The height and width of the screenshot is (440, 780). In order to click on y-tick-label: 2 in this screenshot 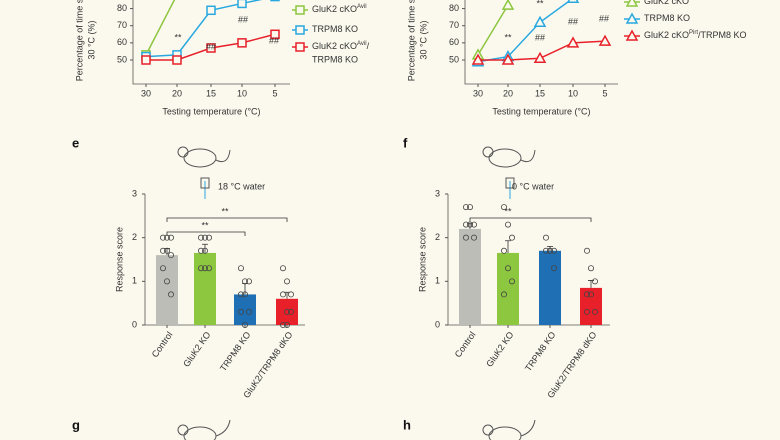, I will do `click(437, 237)`.